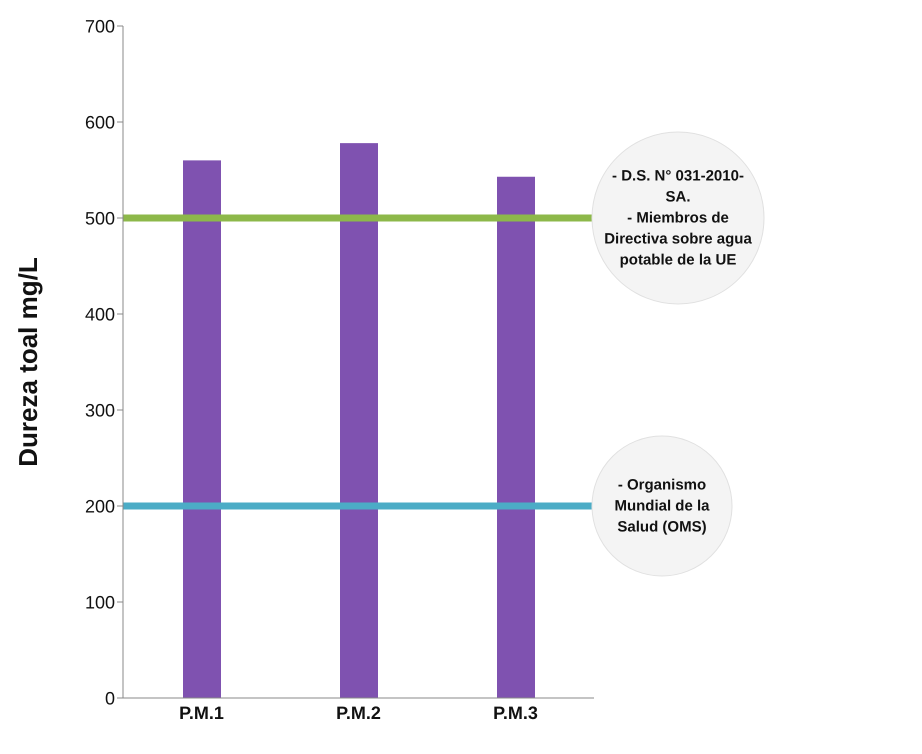  Describe the element at coordinates (28, 362) in the screenshot. I see `y-axis-title: Dureza toal mg/L` at that location.